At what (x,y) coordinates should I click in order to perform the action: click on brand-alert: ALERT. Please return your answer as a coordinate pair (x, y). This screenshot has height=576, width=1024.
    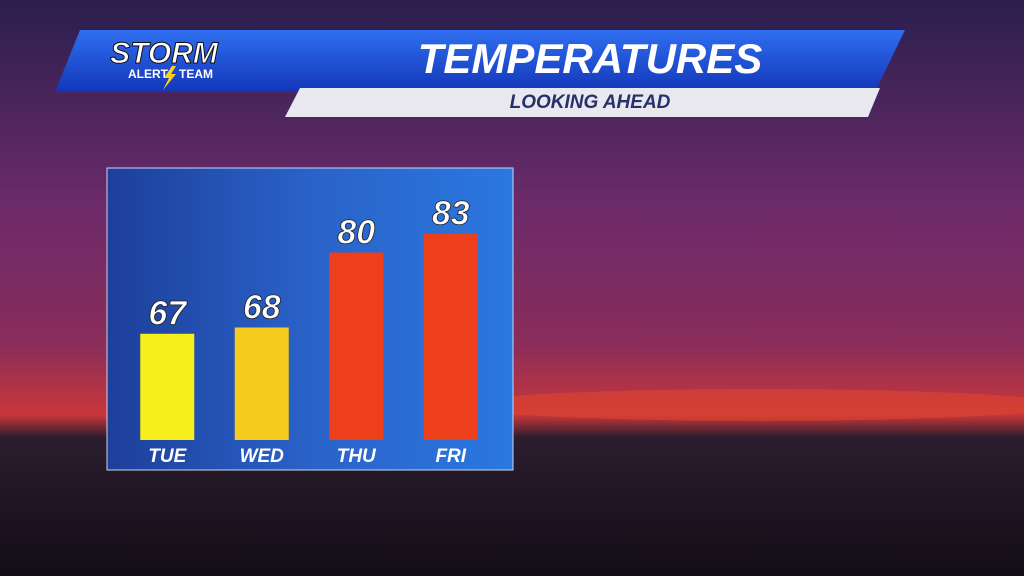
    Looking at the image, I should click on (148, 74).